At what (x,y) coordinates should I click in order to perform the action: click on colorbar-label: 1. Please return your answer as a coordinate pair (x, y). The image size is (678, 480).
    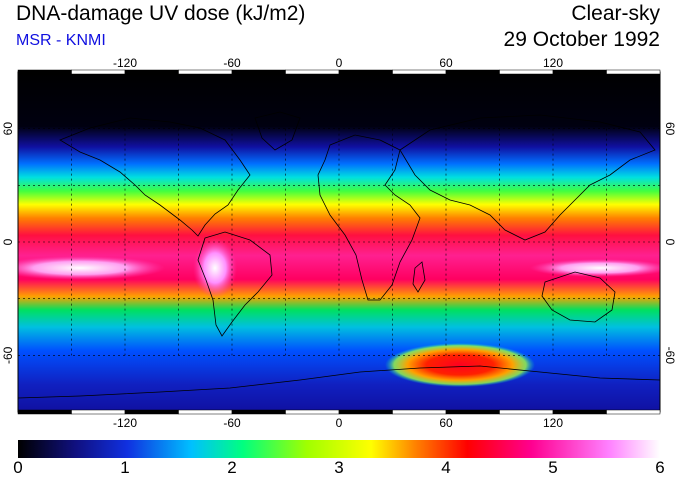
    Looking at the image, I should click on (125, 467).